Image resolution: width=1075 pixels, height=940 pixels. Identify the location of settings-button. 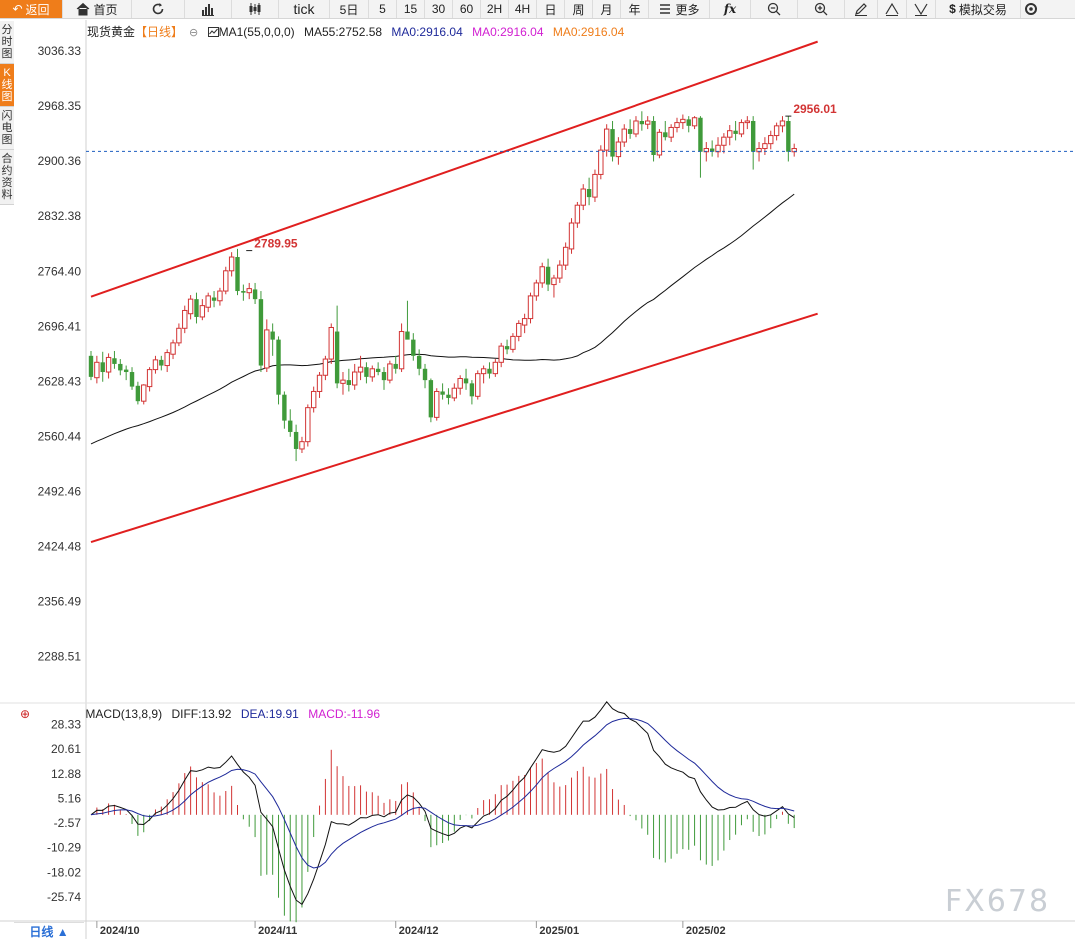
(1031, 9).